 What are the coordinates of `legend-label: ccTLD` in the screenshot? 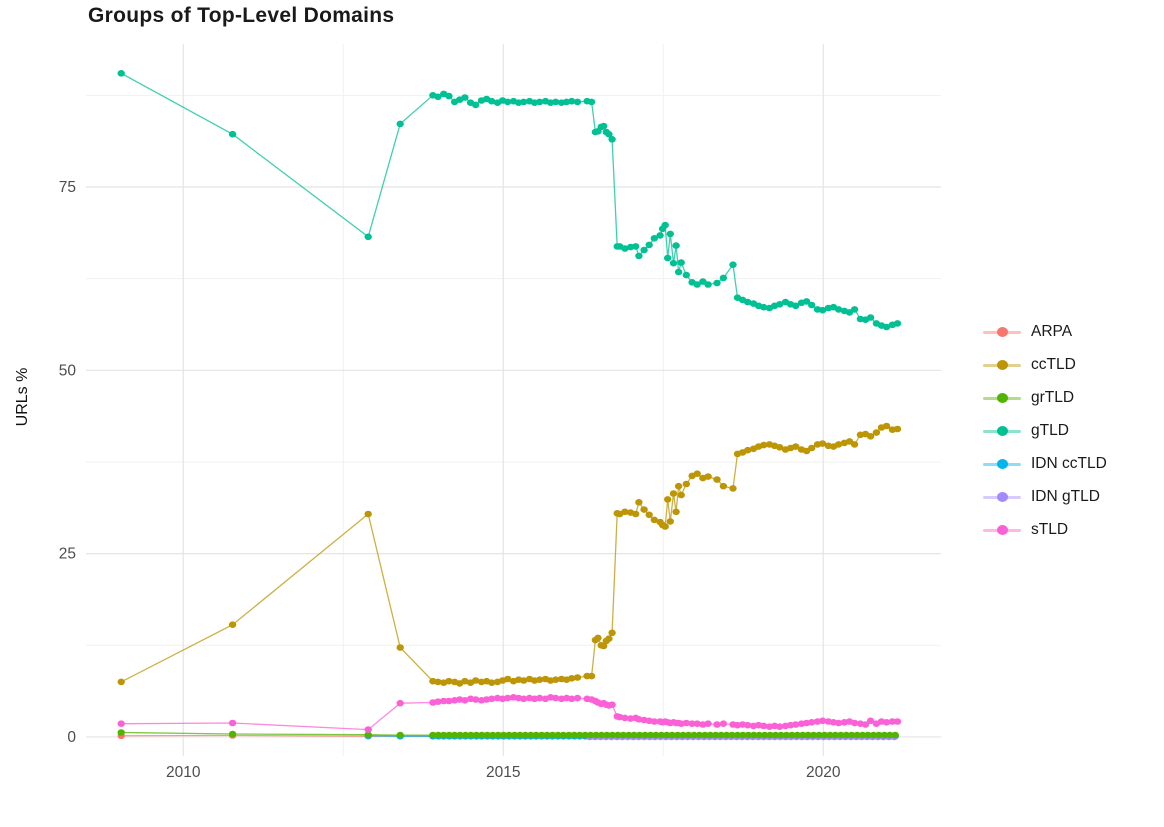 It's located at (1053, 364).